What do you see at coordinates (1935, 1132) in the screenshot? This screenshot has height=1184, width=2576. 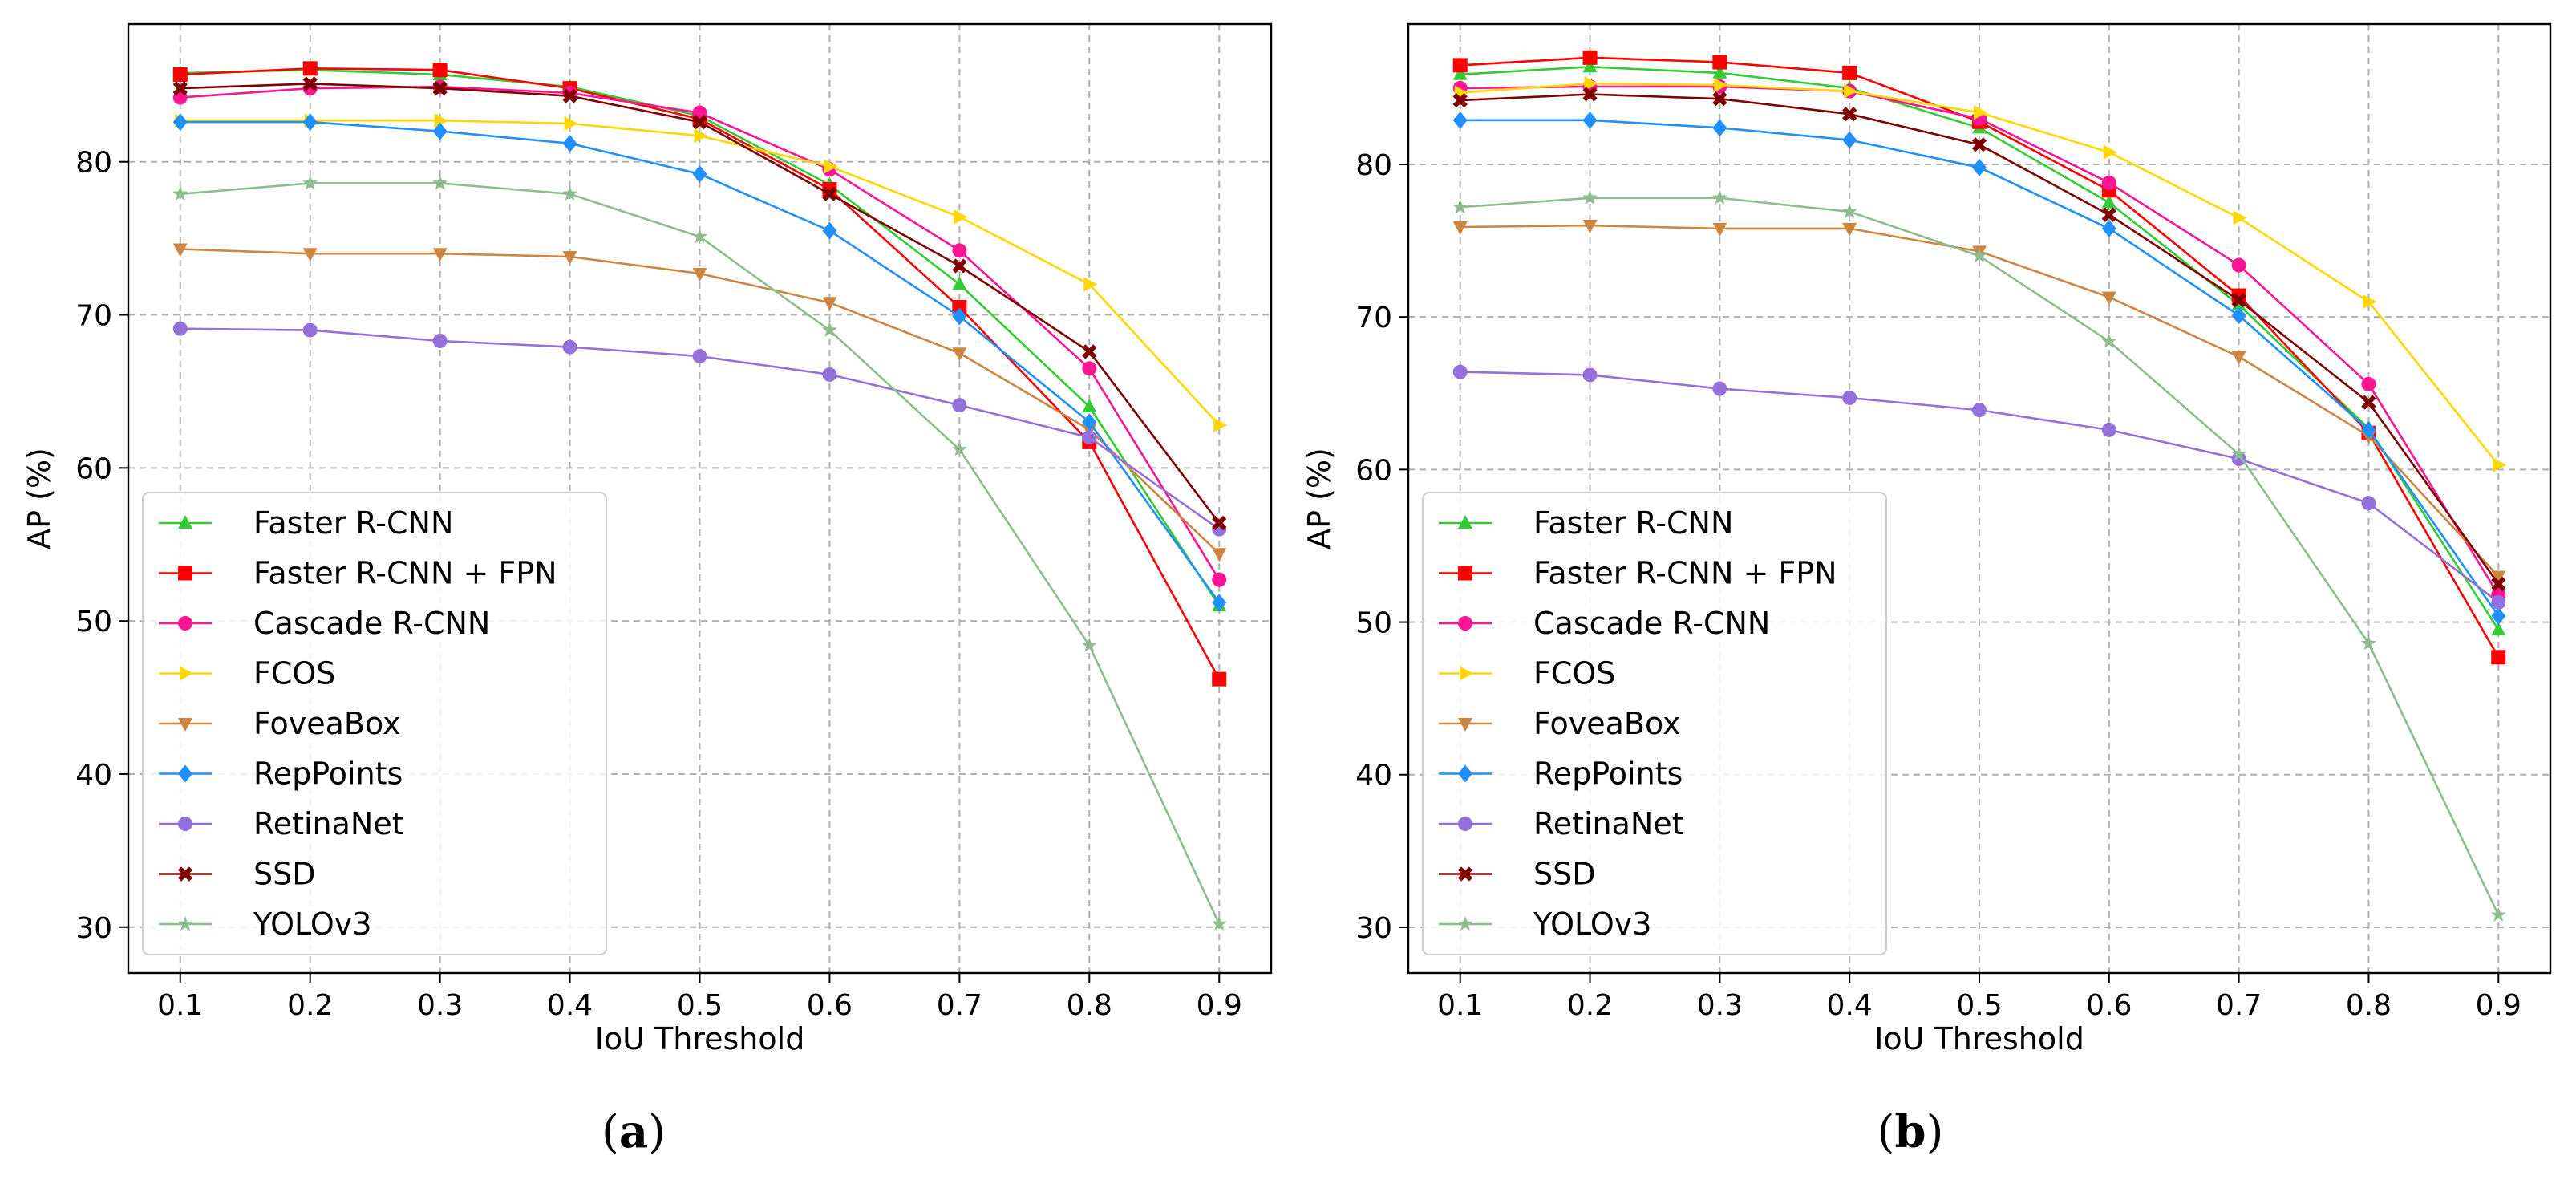 I see `caption-close: )` at bounding box center [1935, 1132].